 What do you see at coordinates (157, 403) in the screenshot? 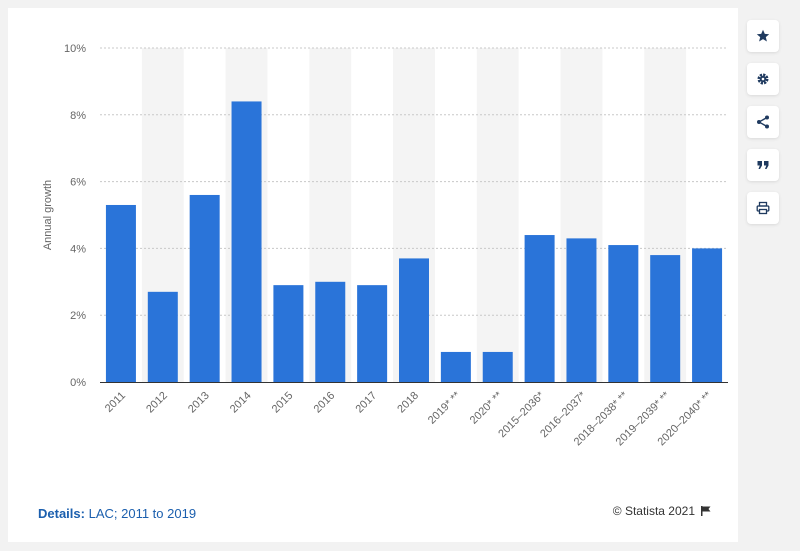
I see `x-tick-label: 2012` at bounding box center [157, 403].